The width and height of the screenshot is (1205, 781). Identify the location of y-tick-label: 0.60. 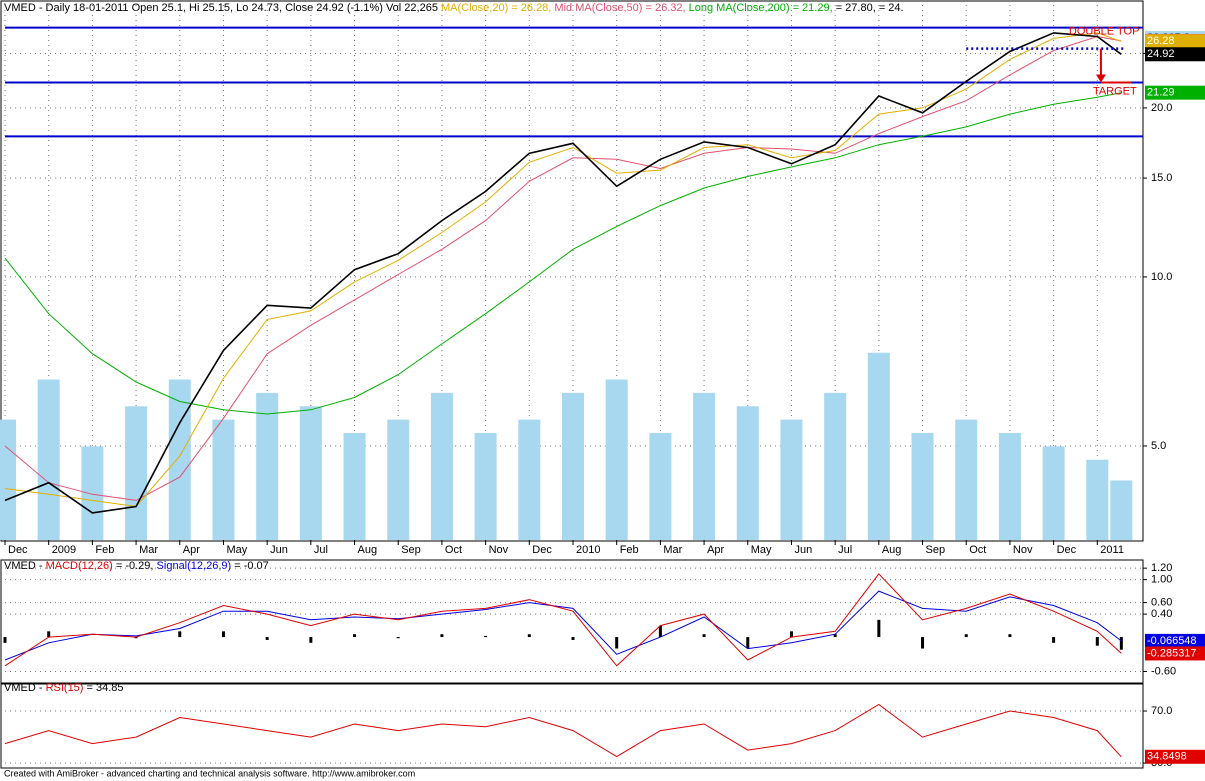
(1161, 603).